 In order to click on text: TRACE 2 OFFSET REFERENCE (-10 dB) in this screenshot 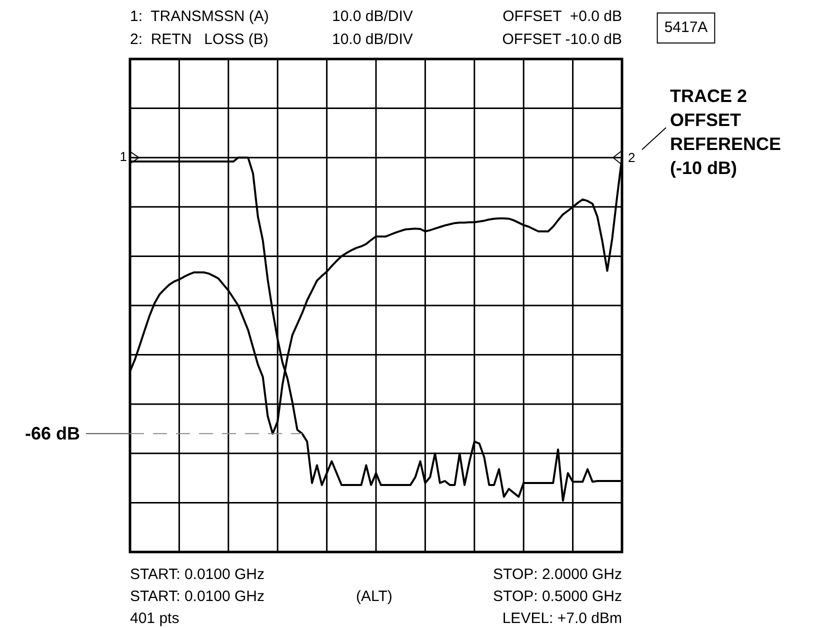, I will do `click(726, 132)`.